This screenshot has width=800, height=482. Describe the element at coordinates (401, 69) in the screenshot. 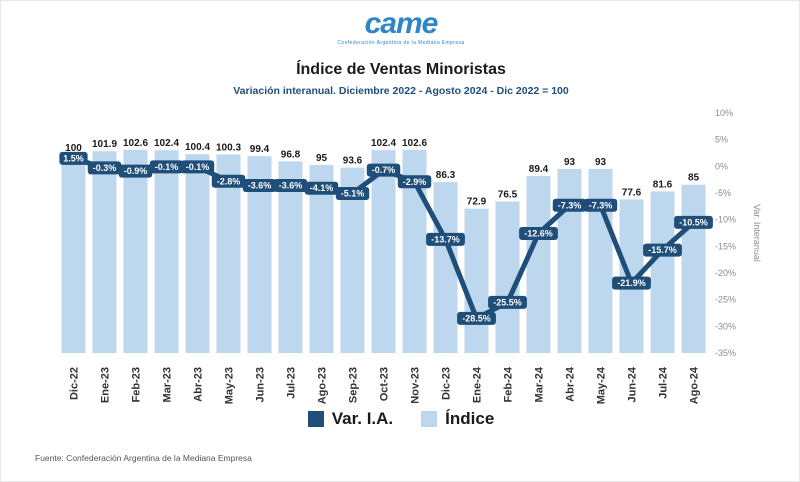

I see `chart-title: Índice de Ventas Minoristas` at that location.